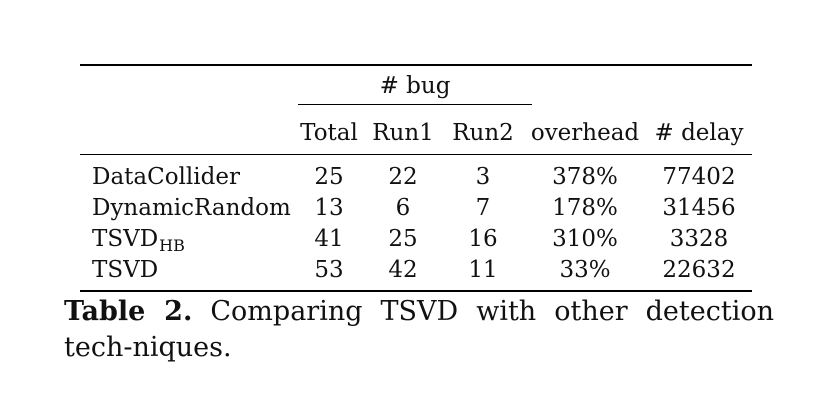 Image resolution: width=830 pixels, height=410 pixels. What do you see at coordinates (416, 291) in the screenshot?
I see `table-bottom-rule` at bounding box center [416, 291].